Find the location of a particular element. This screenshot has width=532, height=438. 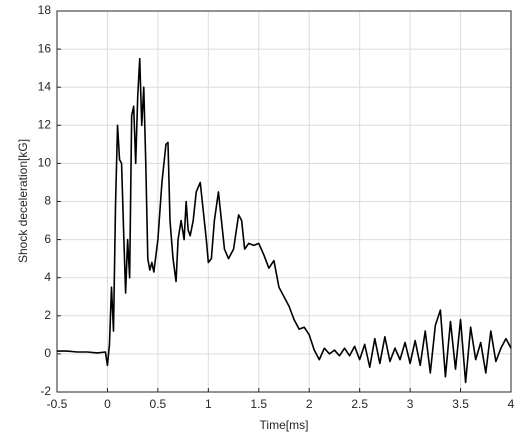

y-tick-label: 12 is located at coordinates (45, 124).